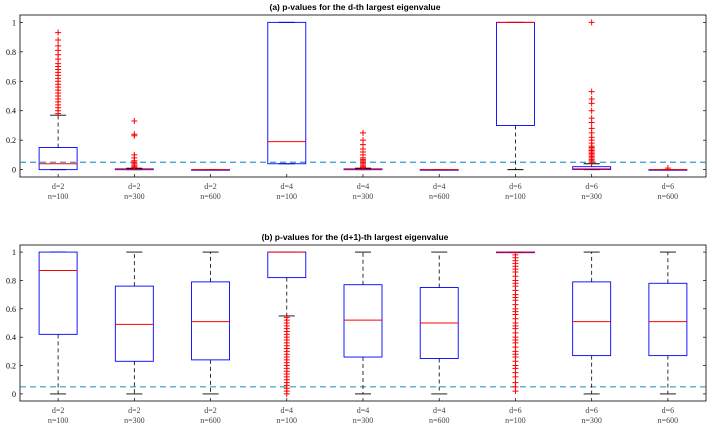 This screenshot has width=712, height=437. What do you see at coordinates (14, 252) in the screenshot?
I see `panel-b-ytick-label: 1` at bounding box center [14, 252].